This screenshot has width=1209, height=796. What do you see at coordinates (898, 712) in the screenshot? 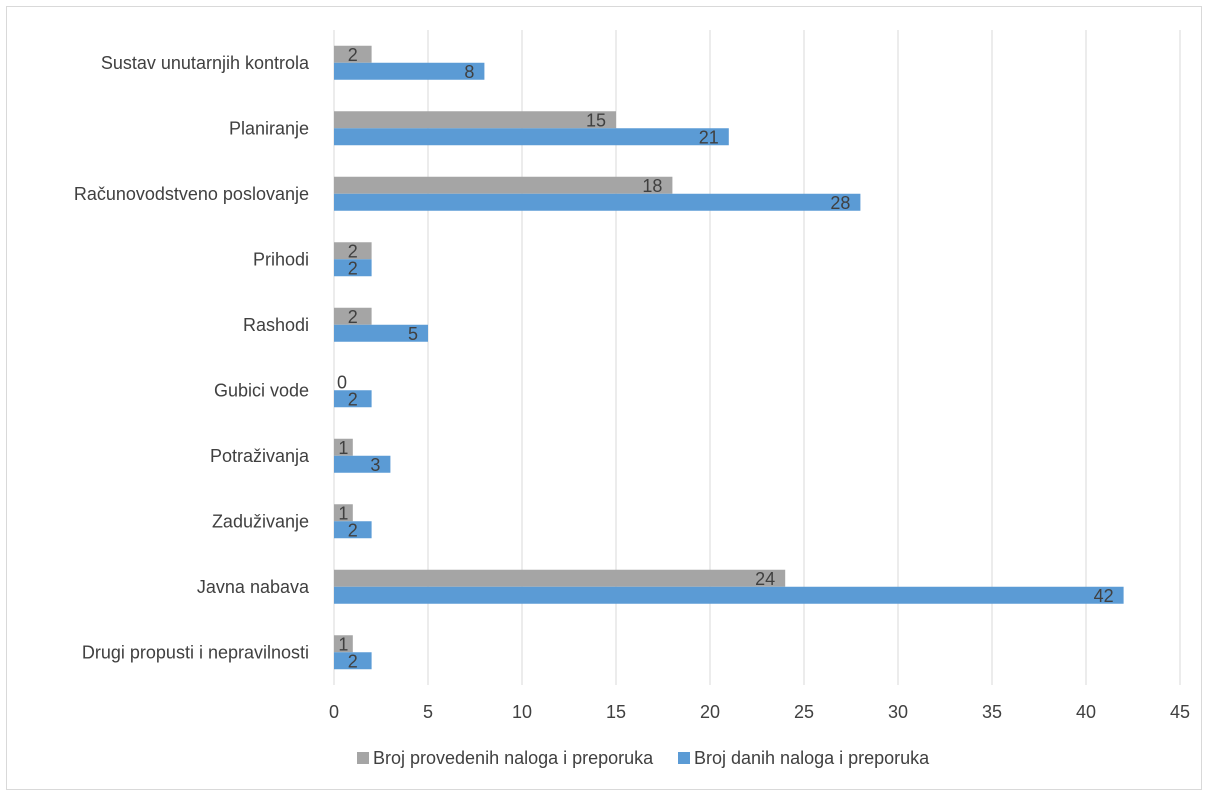
I see `x-tick-label: 30` at bounding box center [898, 712].